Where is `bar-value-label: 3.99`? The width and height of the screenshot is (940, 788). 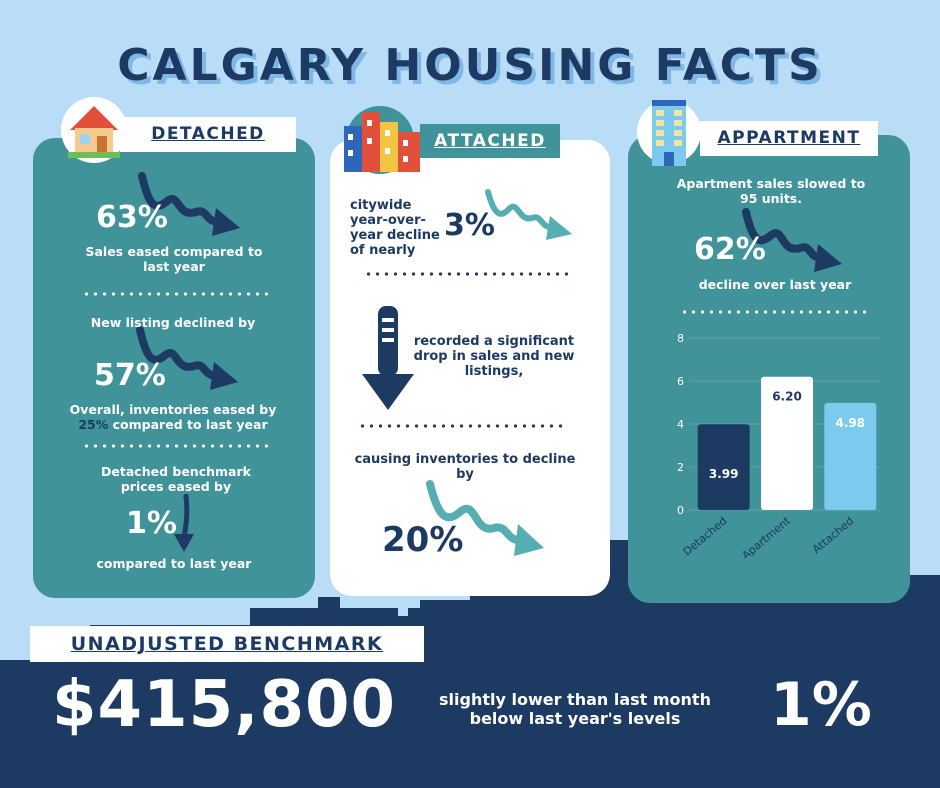
bar-value-label: 3.99 is located at coordinates (724, 474).